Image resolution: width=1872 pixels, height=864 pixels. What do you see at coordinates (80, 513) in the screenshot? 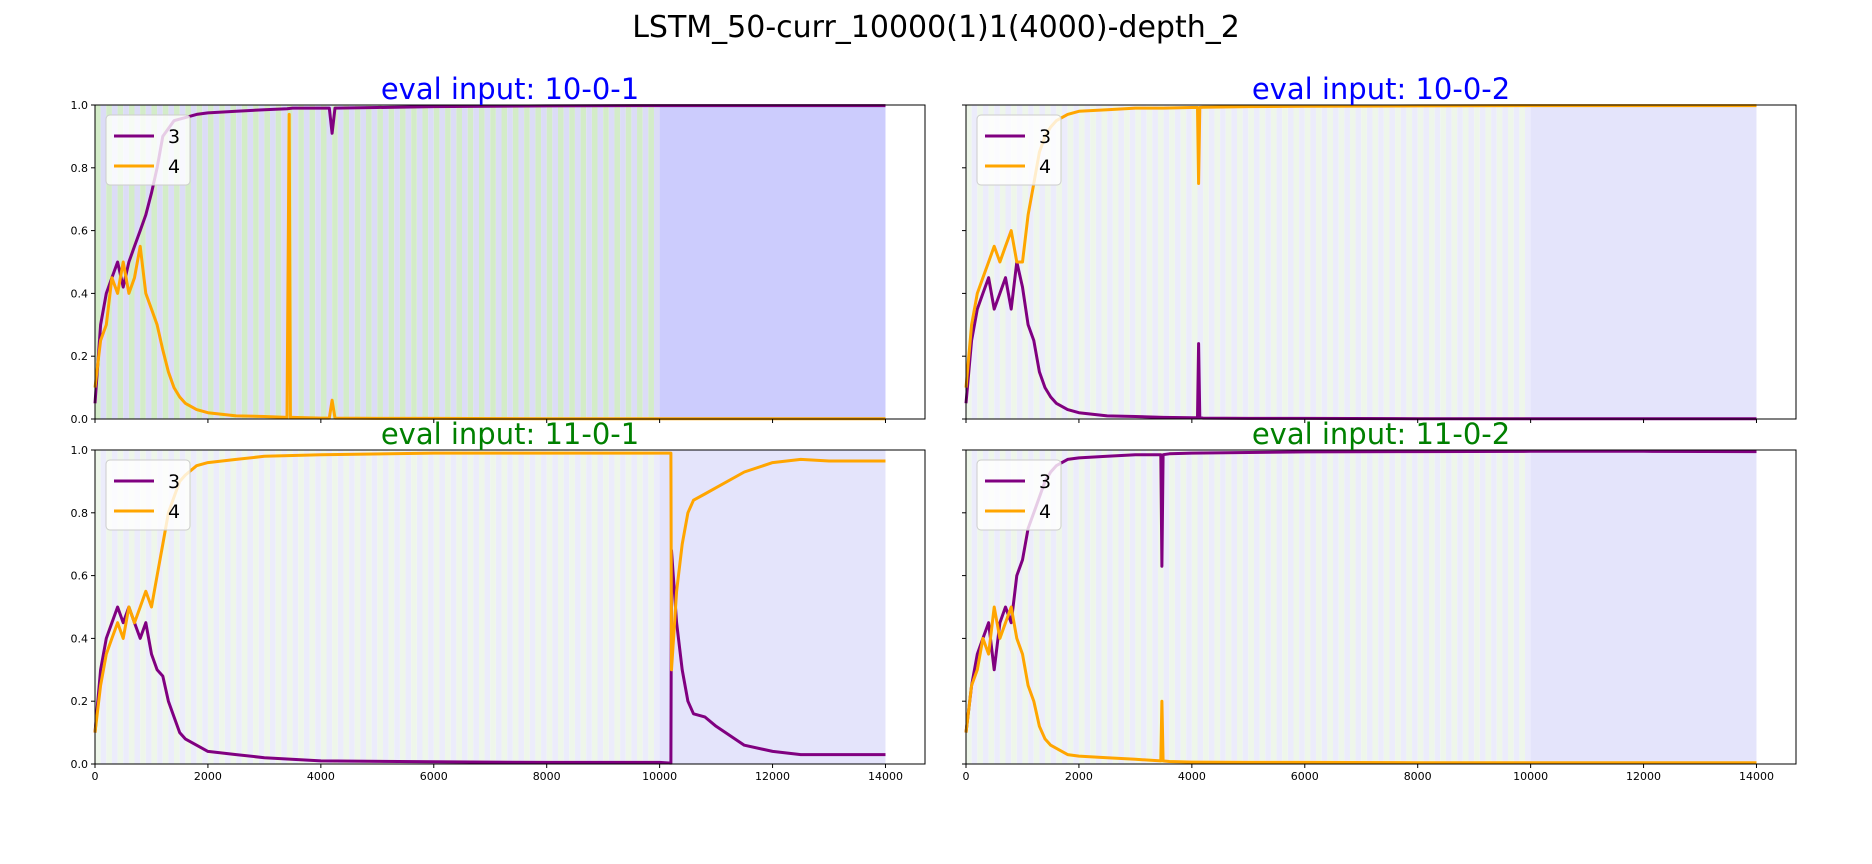
I see `y-tick-label: 0.8` at bounding box center [80, 513].